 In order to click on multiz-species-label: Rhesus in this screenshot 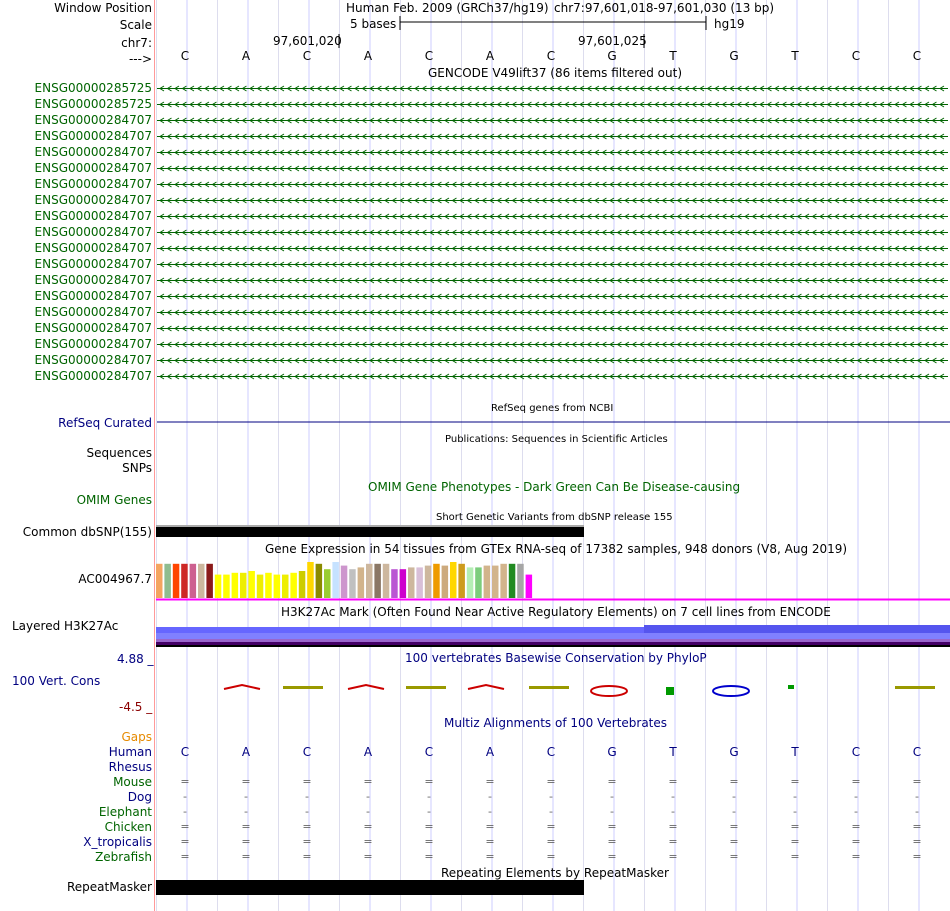, I will do `click(130, 767)`.